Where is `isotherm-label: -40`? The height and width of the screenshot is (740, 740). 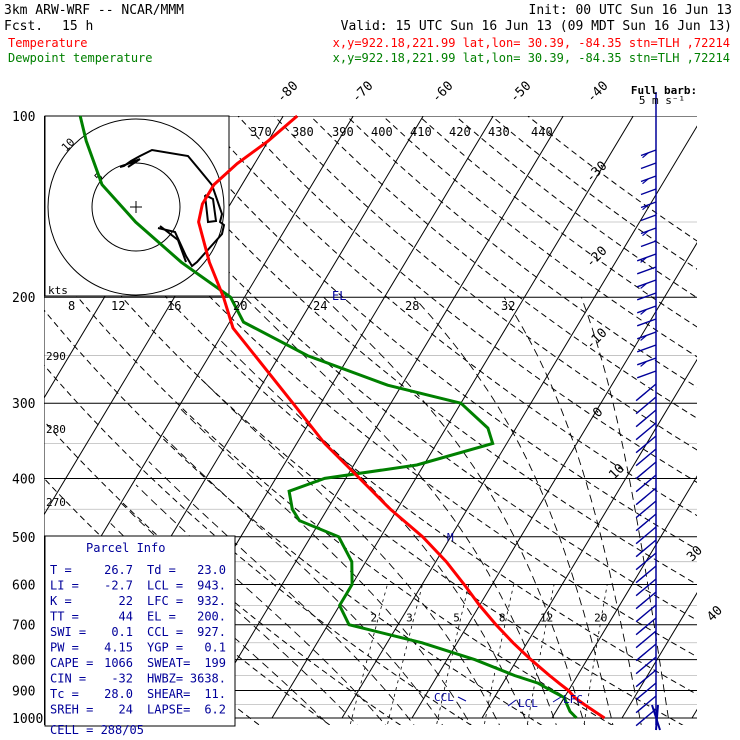 isotherm-label: -40 is located at coordinates (597, 92).